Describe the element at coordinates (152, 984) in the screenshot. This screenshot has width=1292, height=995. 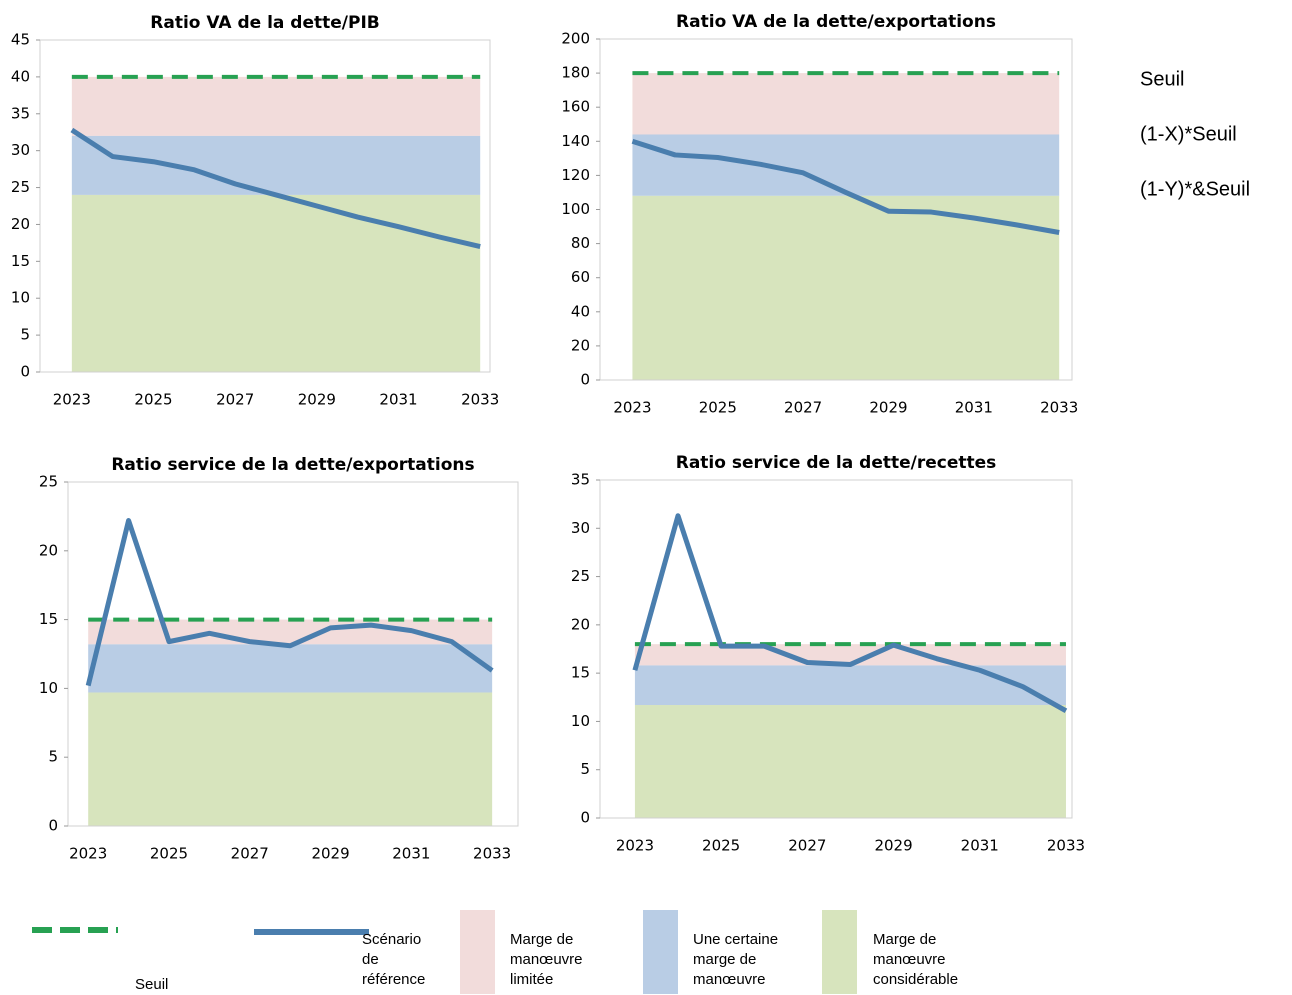
I see `legend-label: Seuil` at that location.